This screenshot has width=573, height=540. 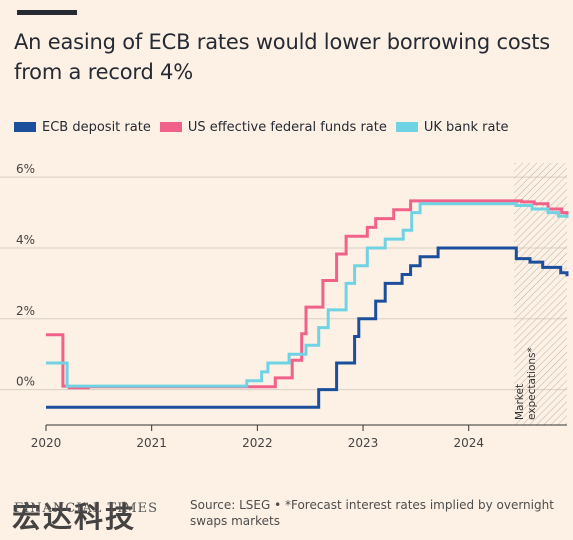 What do you see at coordinates (170, 127) in the screenshot?
I see `legend-swatch-us` at bounding box center [170, 127].